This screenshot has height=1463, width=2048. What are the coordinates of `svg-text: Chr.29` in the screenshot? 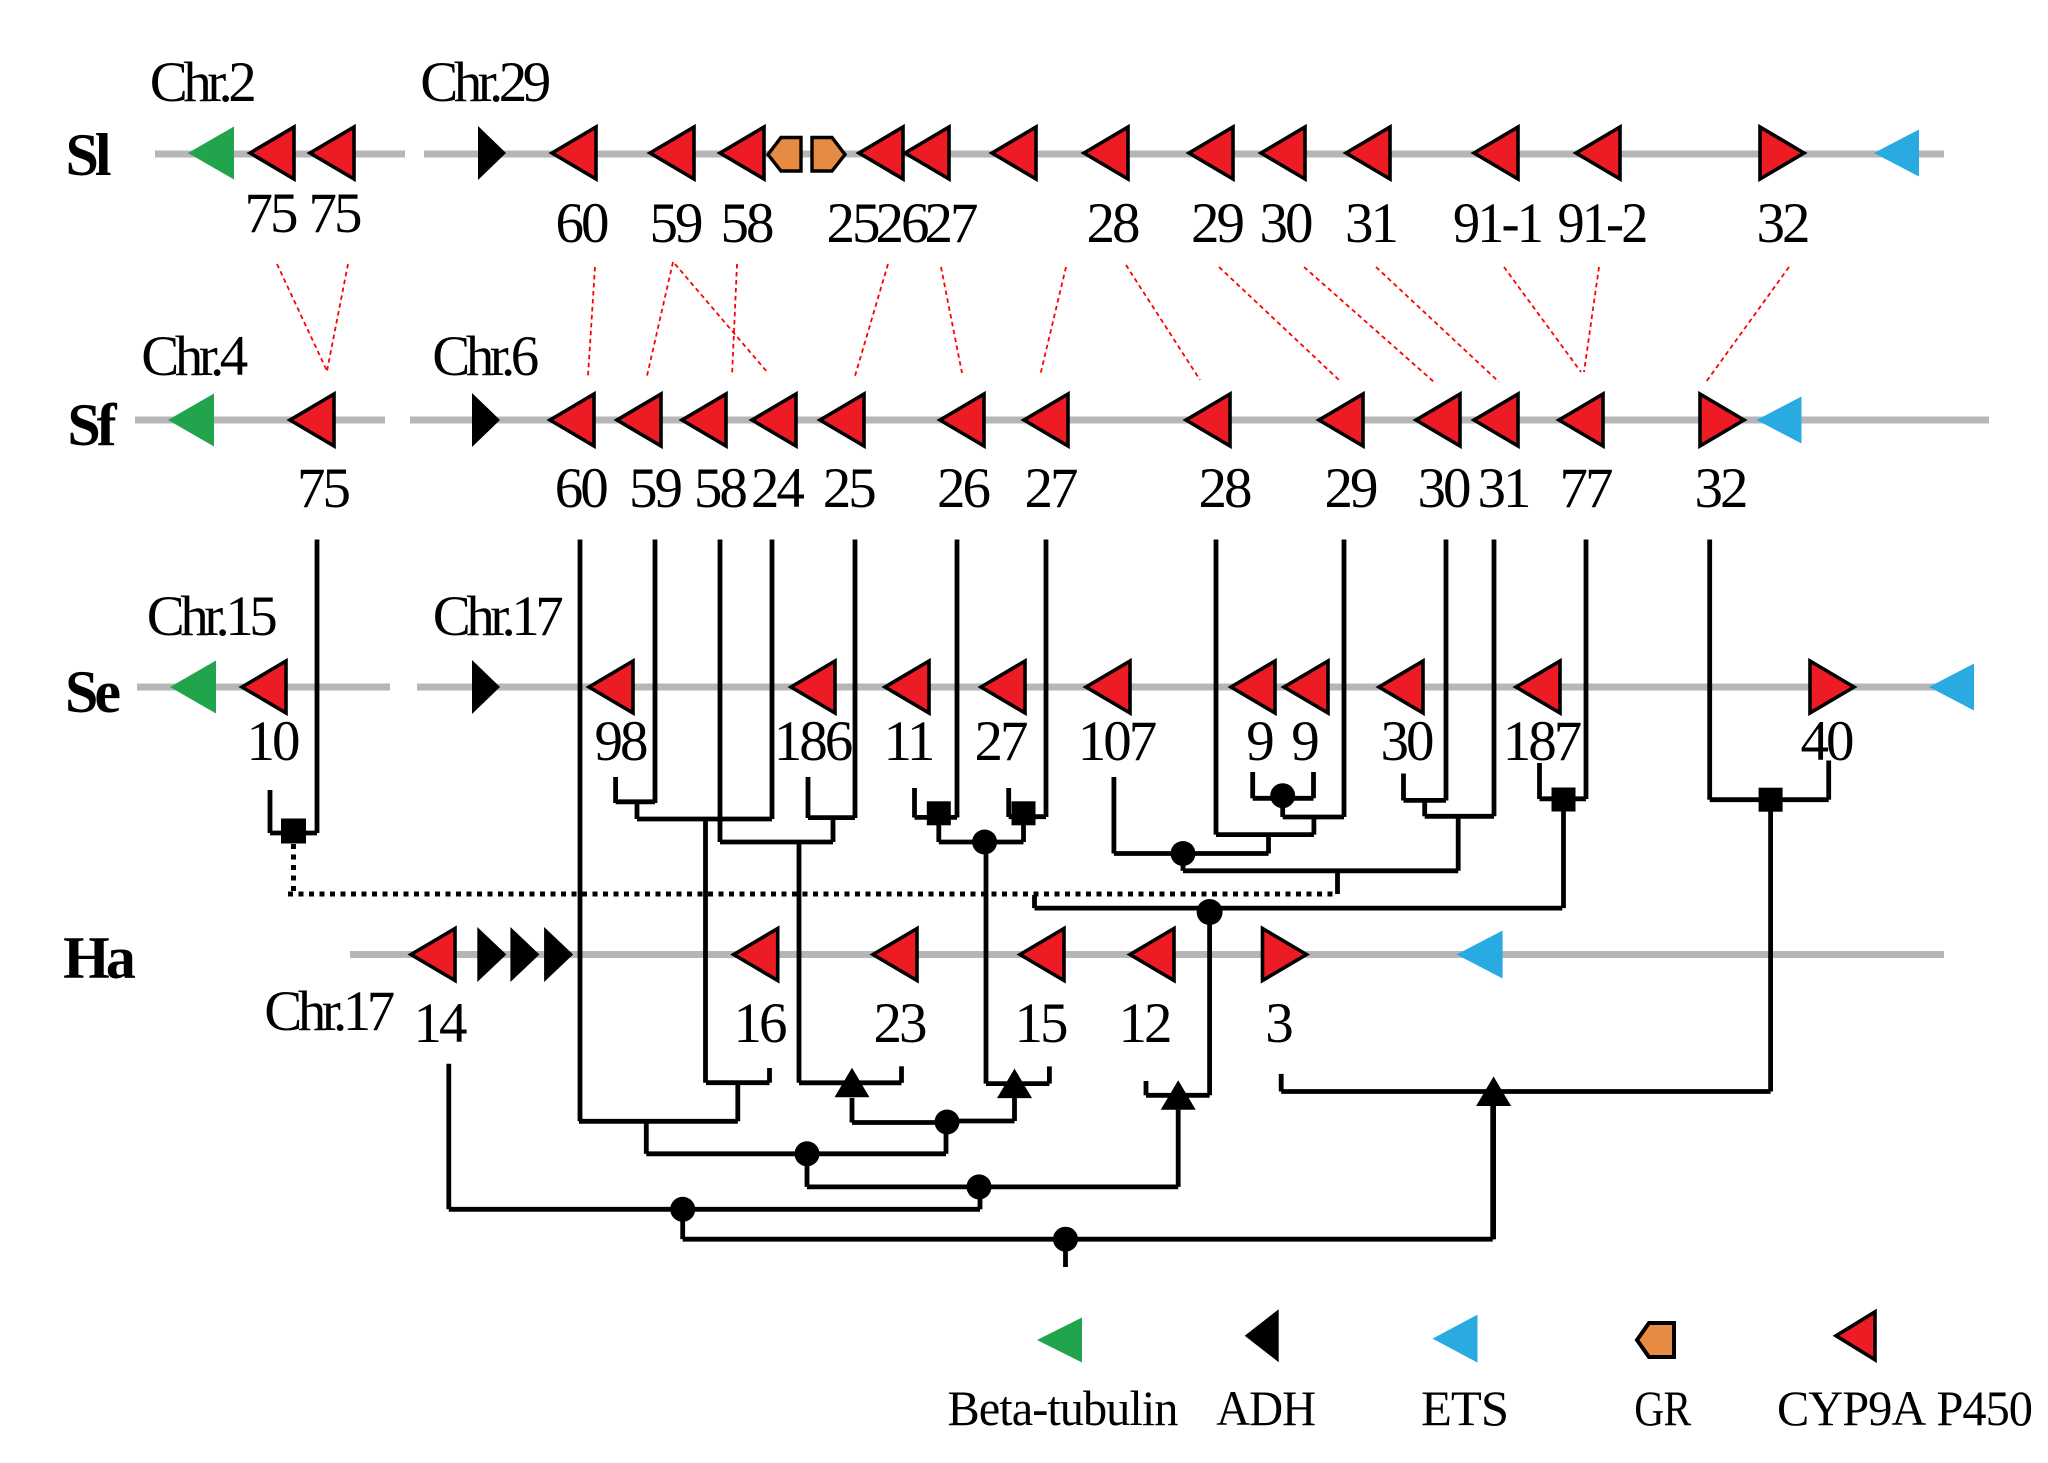 It's located at (485, 82).